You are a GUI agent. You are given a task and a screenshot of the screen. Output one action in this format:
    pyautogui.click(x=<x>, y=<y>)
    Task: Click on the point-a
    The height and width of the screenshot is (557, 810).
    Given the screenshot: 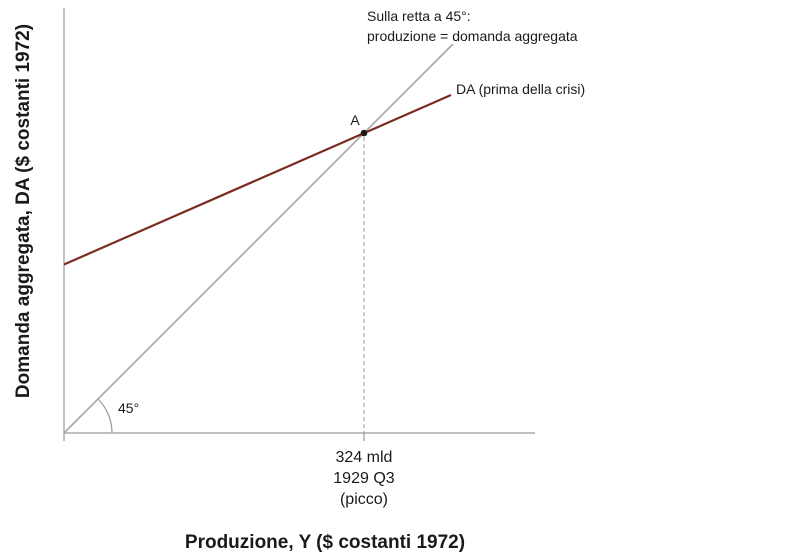 What is the action you would take?
    pyautogui.click(x=364, y=133)
    